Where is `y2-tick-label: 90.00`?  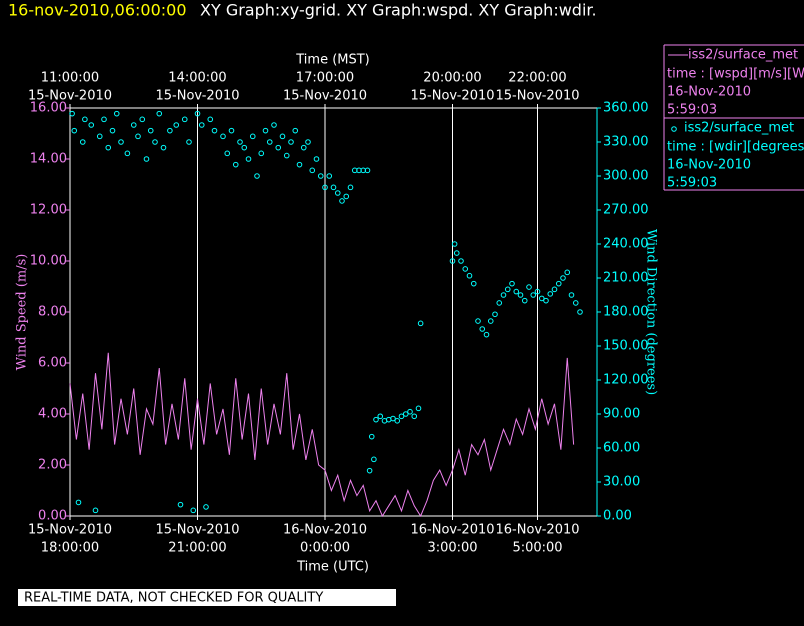 y2-tick-label: 90.00 is located at coordinates (621, 414).